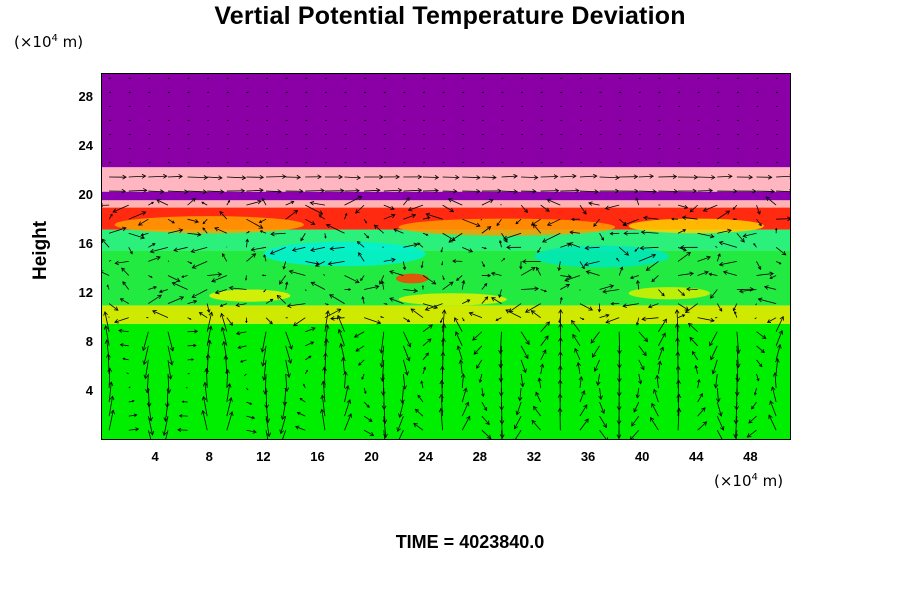 The height and width of the screenshot is (600, 900). I want to click on x-tick-label: 48, so click(750, 456).